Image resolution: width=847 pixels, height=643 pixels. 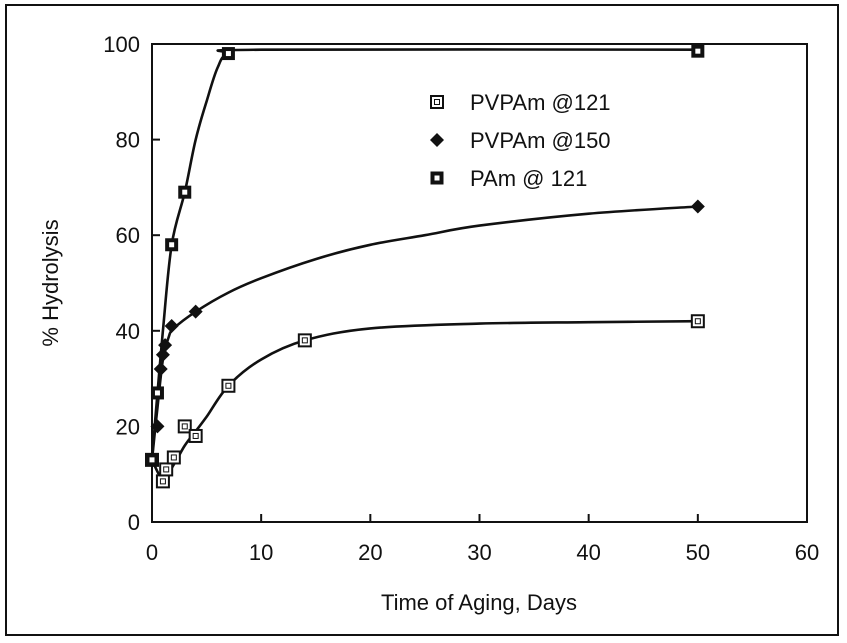 What do you see at coordinates (128, 140) in the screenshot?
I see `y-tick-label: 80` at bounding box center [128, 140].